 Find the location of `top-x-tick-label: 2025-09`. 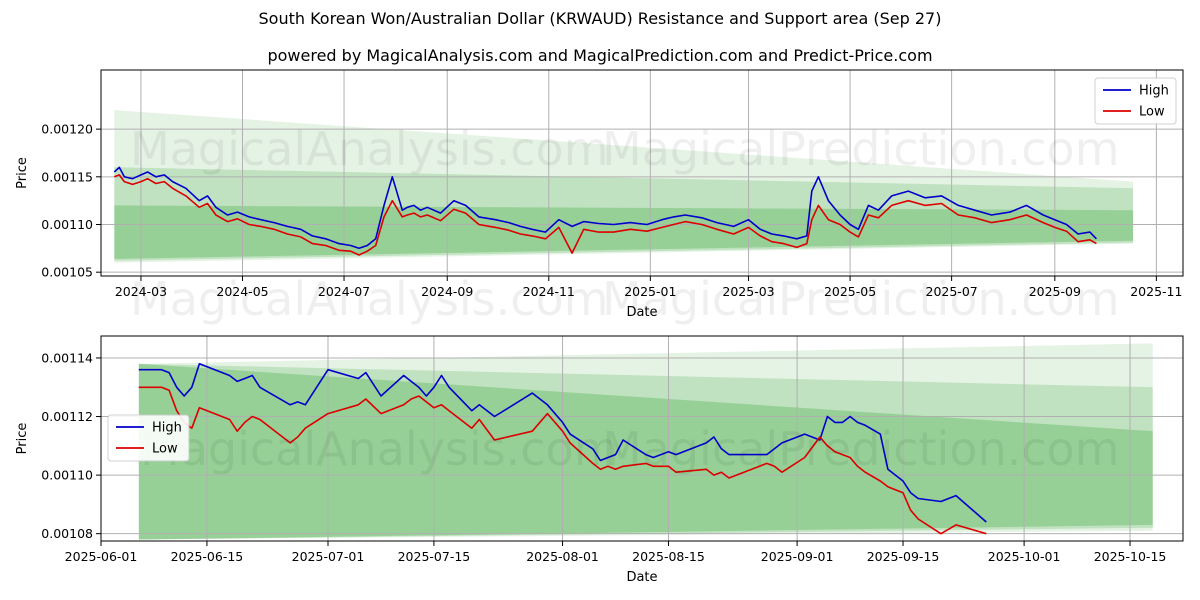

top-x-tick-label: 2025-09 is located at coordinates (1055, 291).